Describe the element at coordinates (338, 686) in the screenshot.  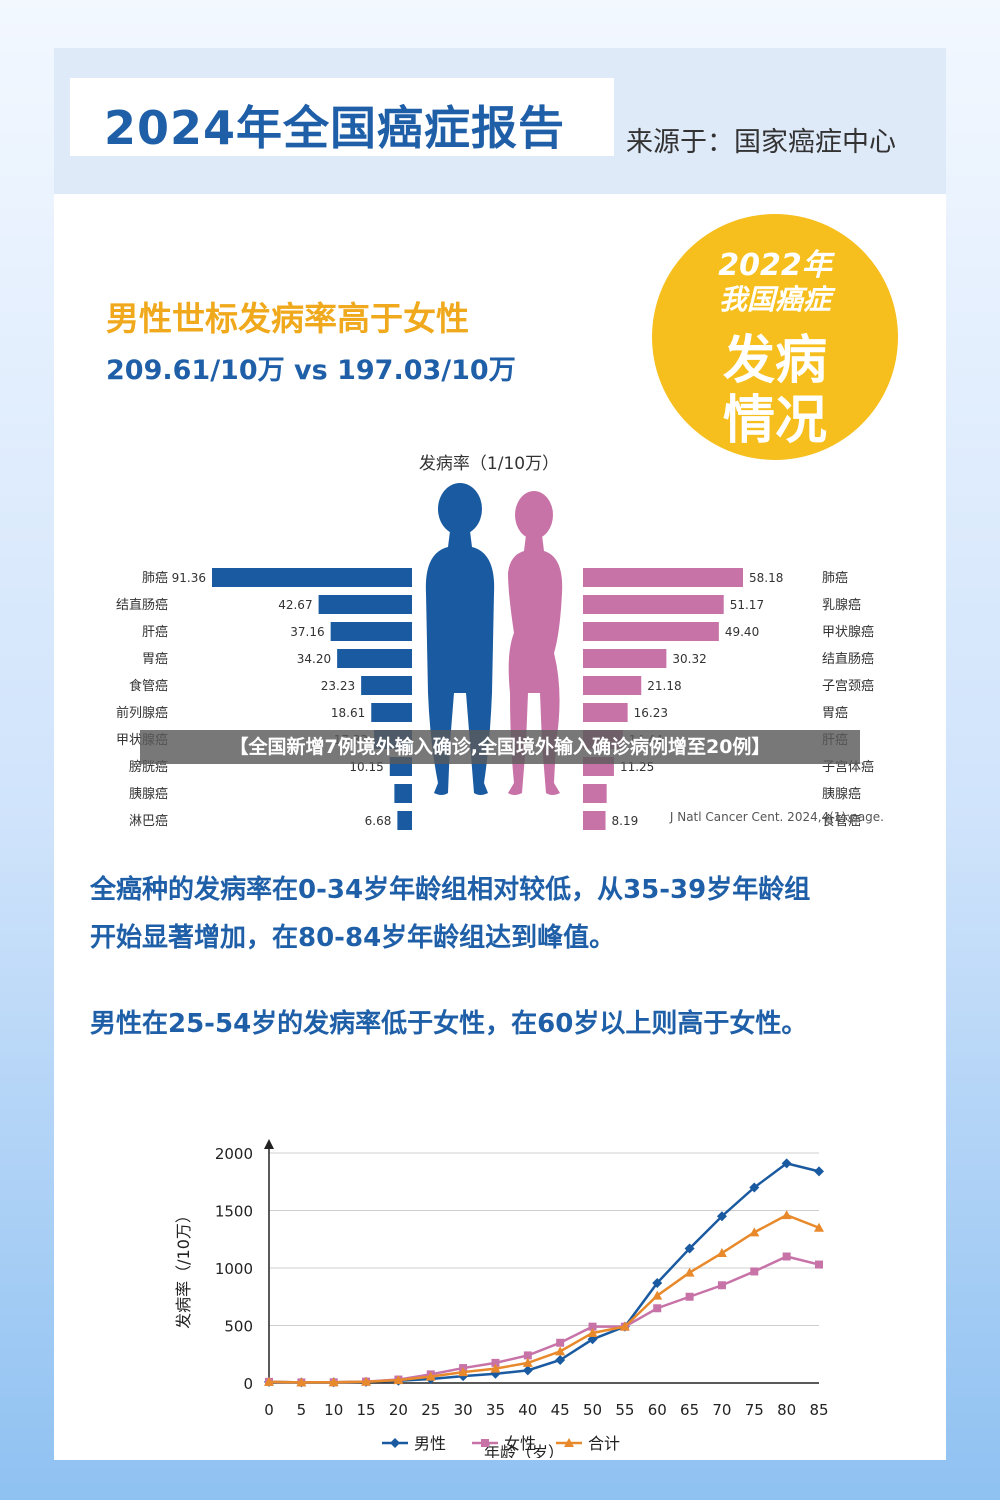
I see `male-value-label: 23.23` at that location.